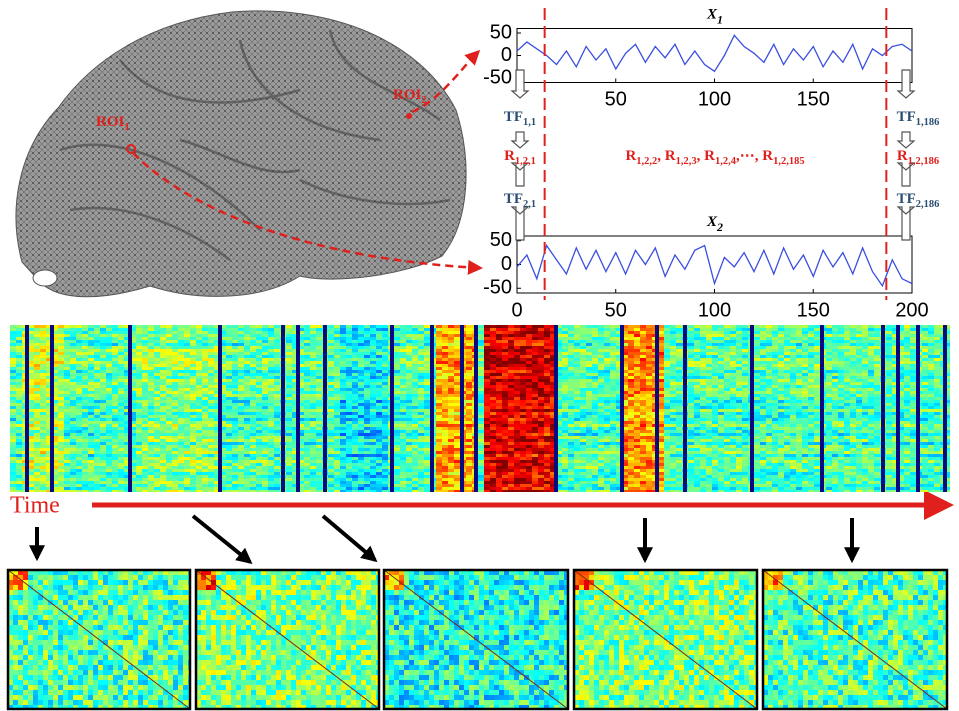 This screenshot has width=959, height=711. Describe the element at coordinates (513, 199) in the screenshot. I see `label-text: TF` at that location.